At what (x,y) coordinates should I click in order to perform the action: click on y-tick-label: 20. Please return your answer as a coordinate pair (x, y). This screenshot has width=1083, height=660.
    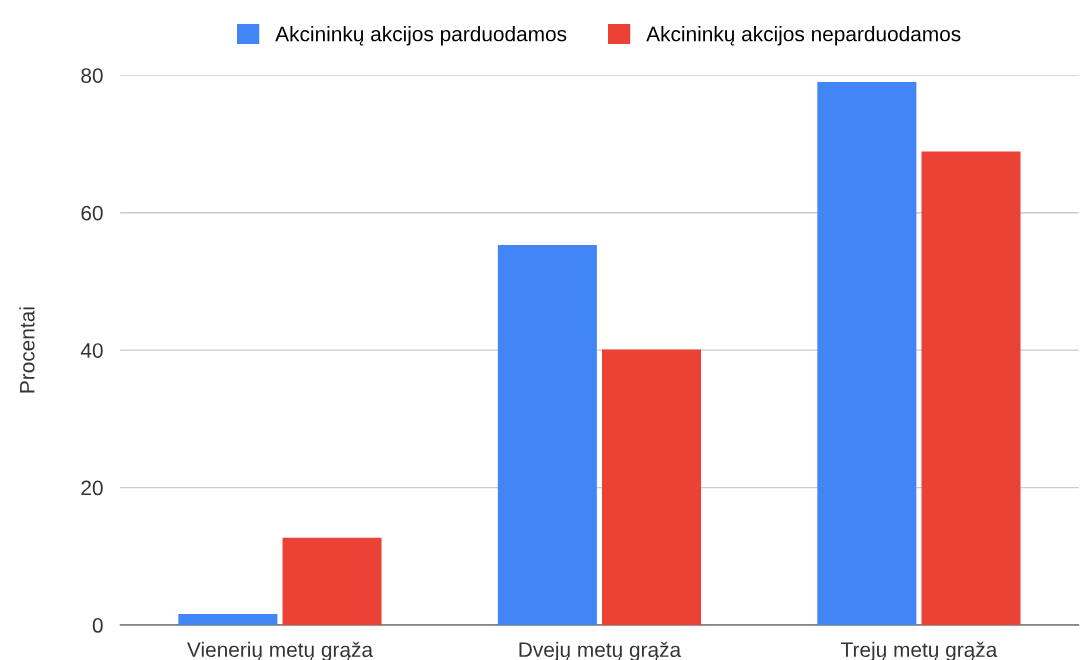
    Looking at the image, I should click on (92, 488).